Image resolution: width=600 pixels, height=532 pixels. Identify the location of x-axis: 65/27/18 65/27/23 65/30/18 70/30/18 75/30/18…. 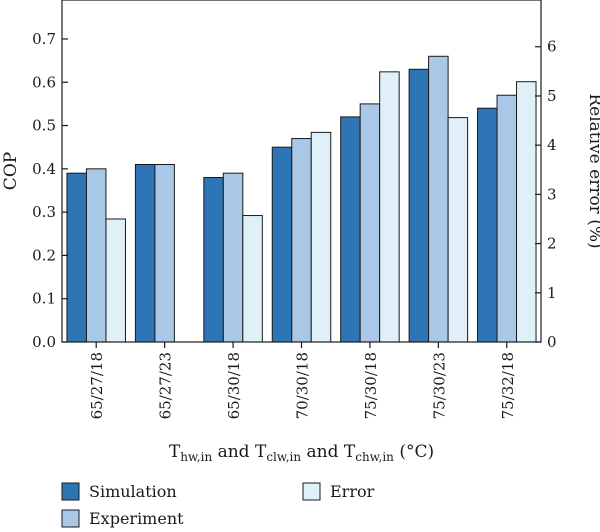
(302, 380).